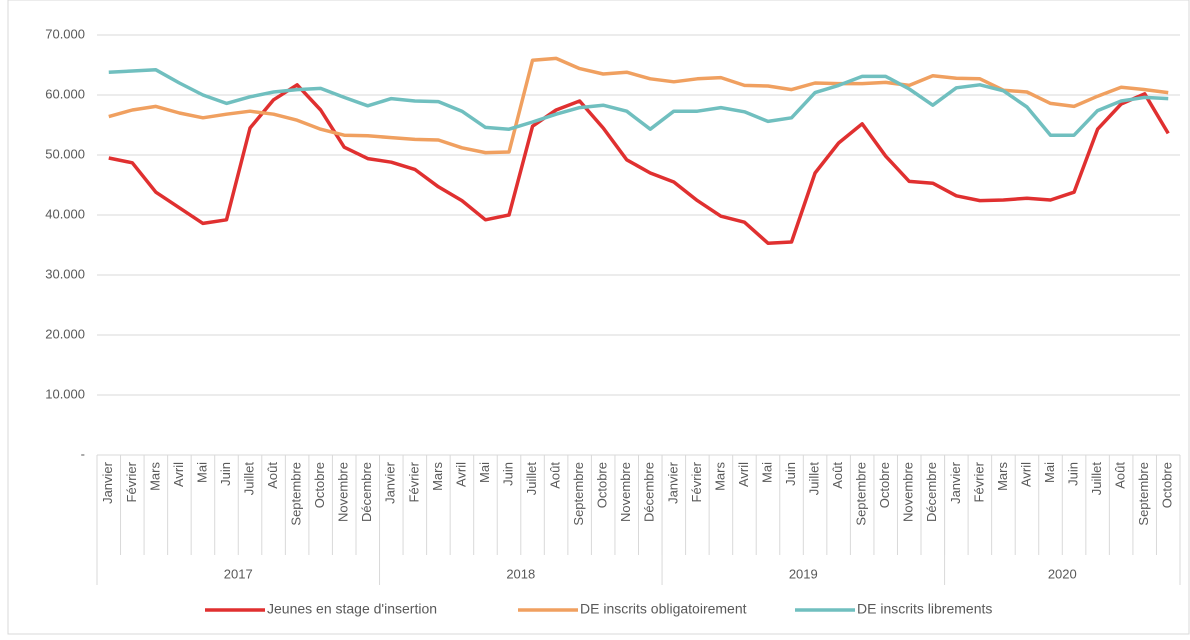 Image resolution: width=1190 pixels, height=640 pixels. What do you see at coordinates (65, 213) in the screenshot?
I see `y-tick-label: 40.000` at bounding box center [65, 213].